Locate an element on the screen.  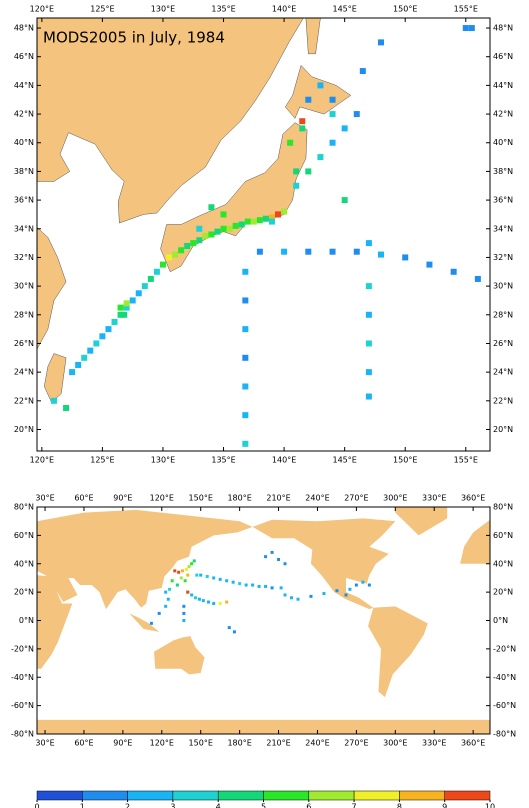
y-tick-label: 48°N is located at coordinates (503, 28).